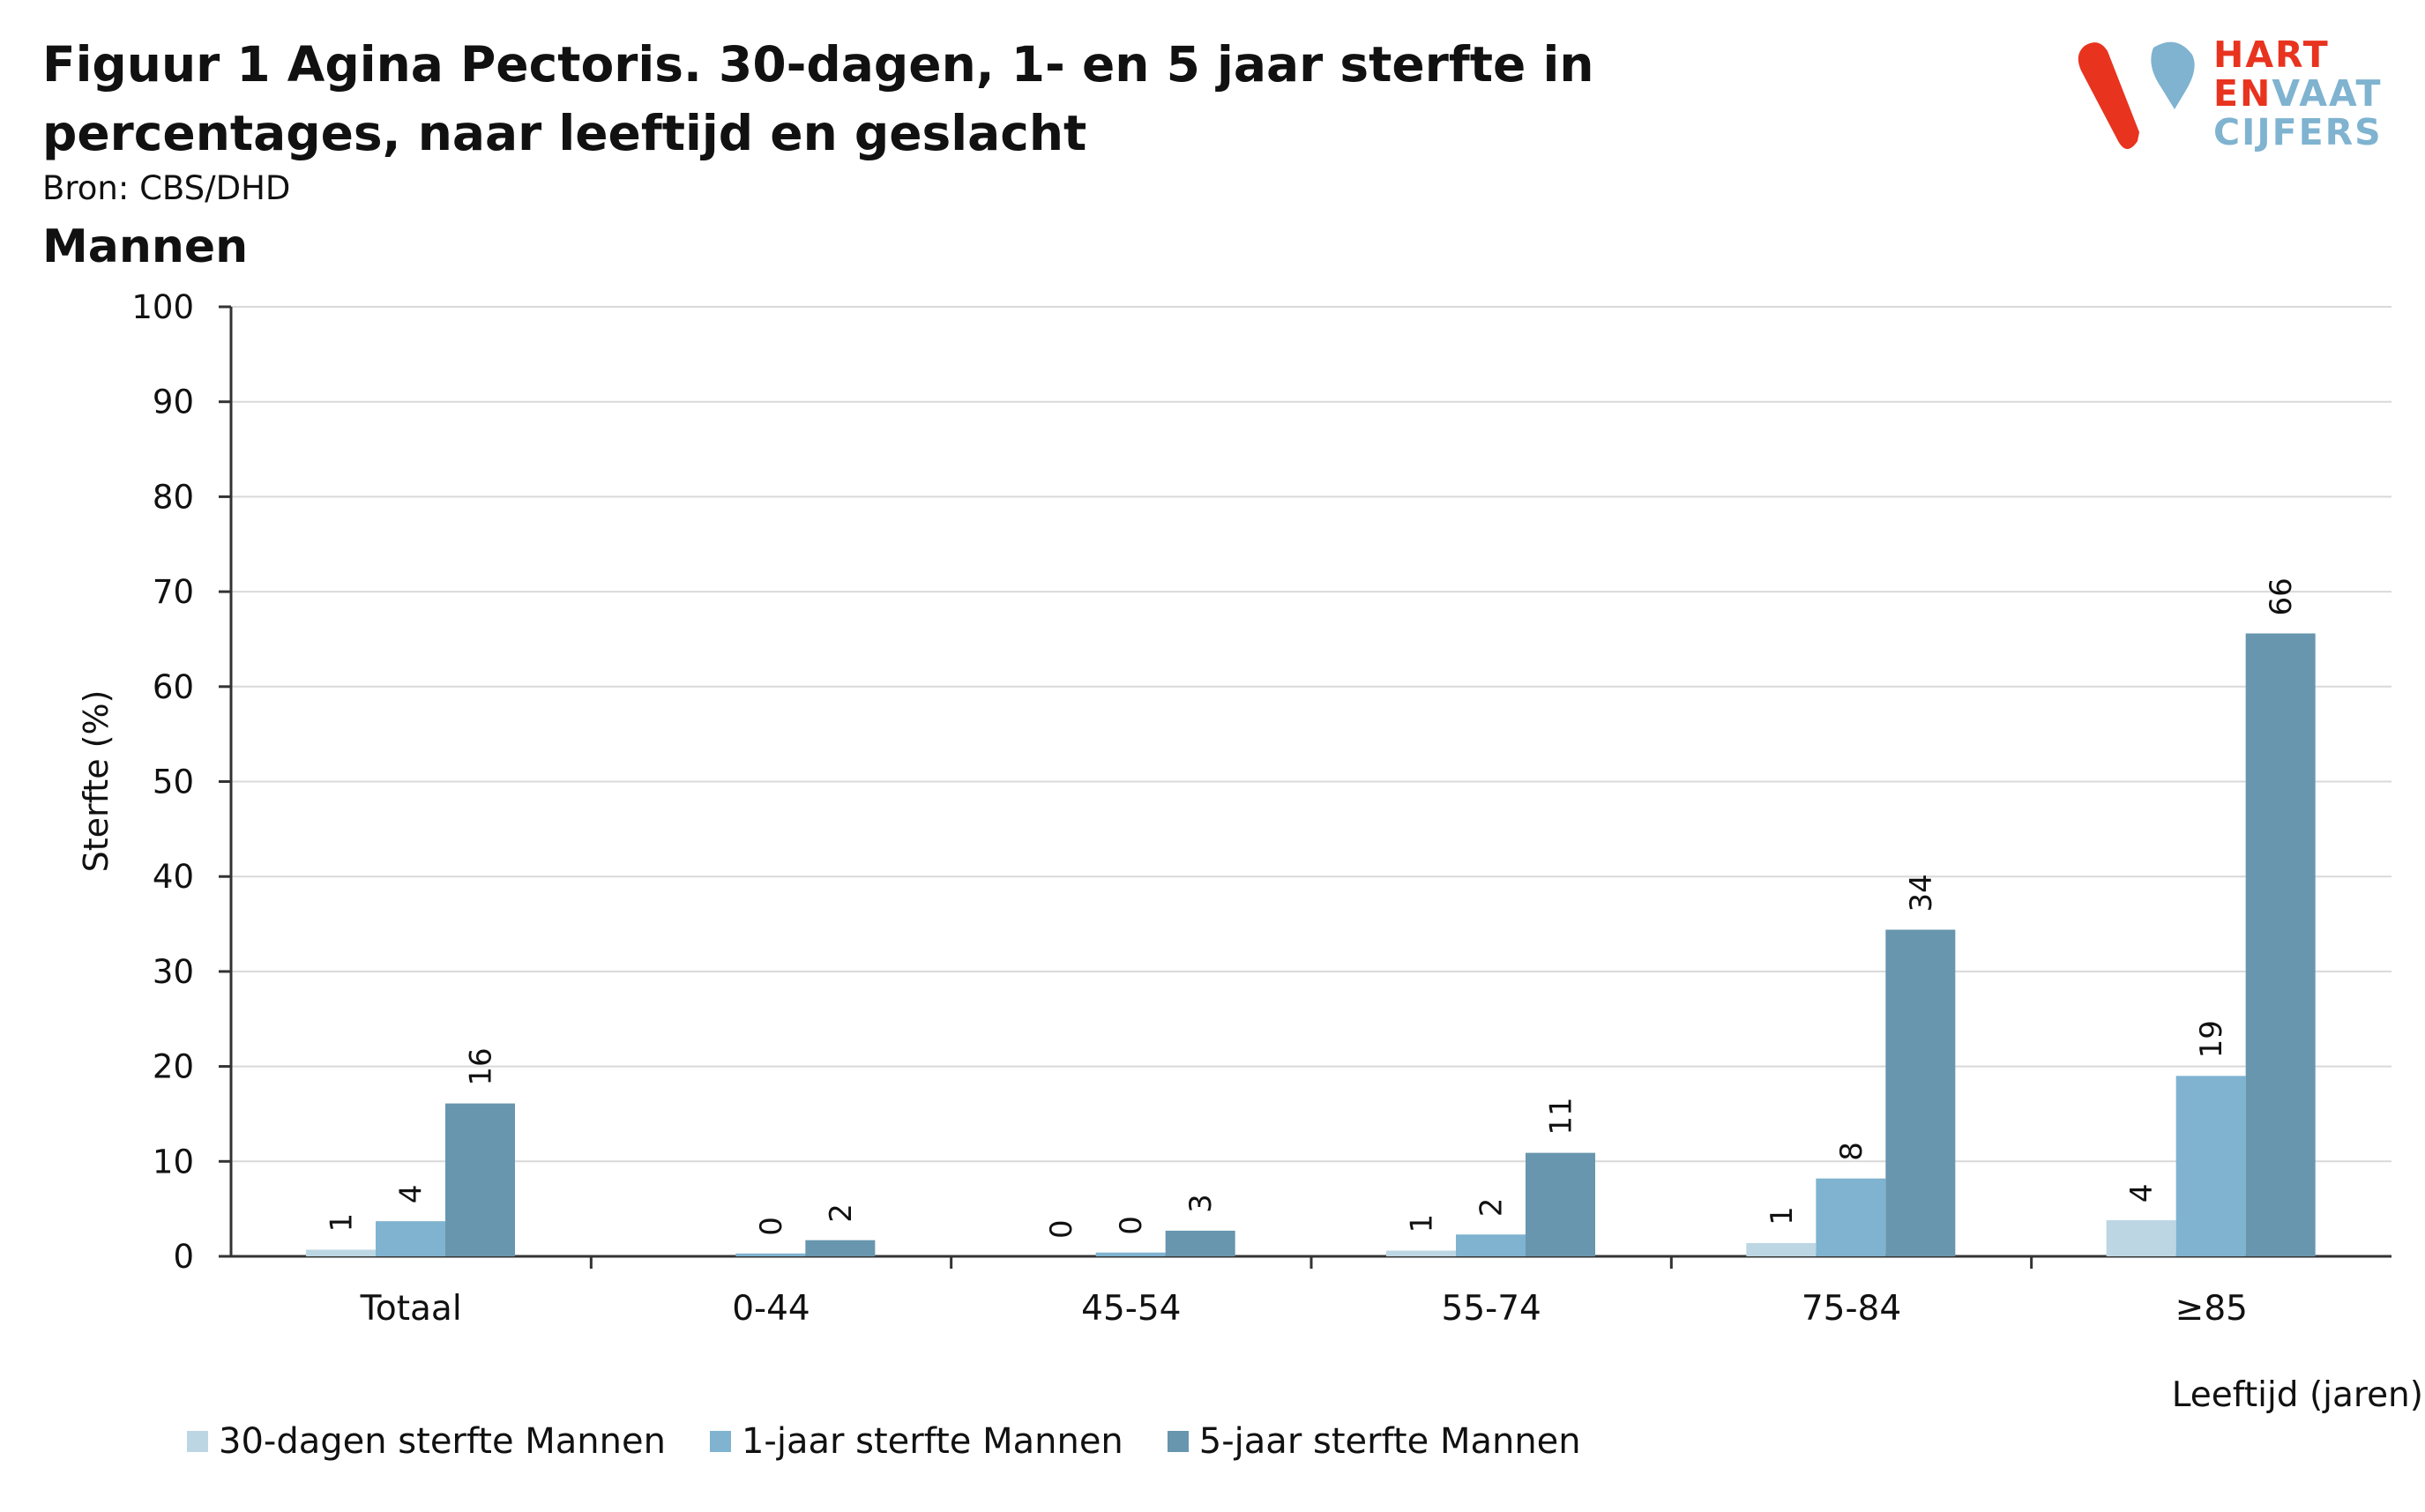 This screenshot has height=1512, width=2425. What do you see at coordinates (2242, 94) in the screenshot?
I see `logo-line-2a: EN` at bounding box center [2242, 94].